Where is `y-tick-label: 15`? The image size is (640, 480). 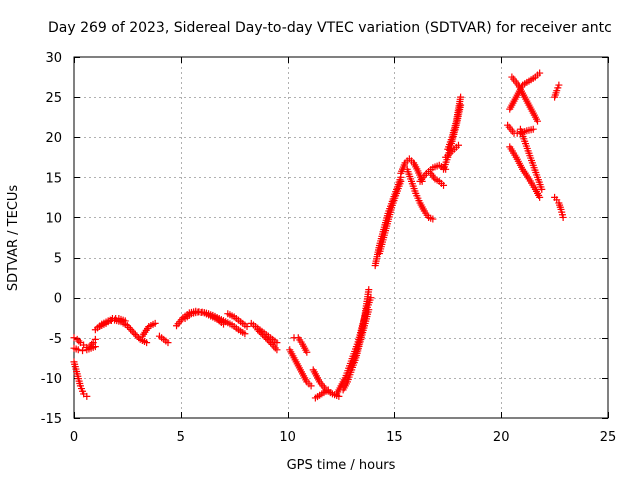 y-tick-label: 15 is located at coordinates (53, 178).